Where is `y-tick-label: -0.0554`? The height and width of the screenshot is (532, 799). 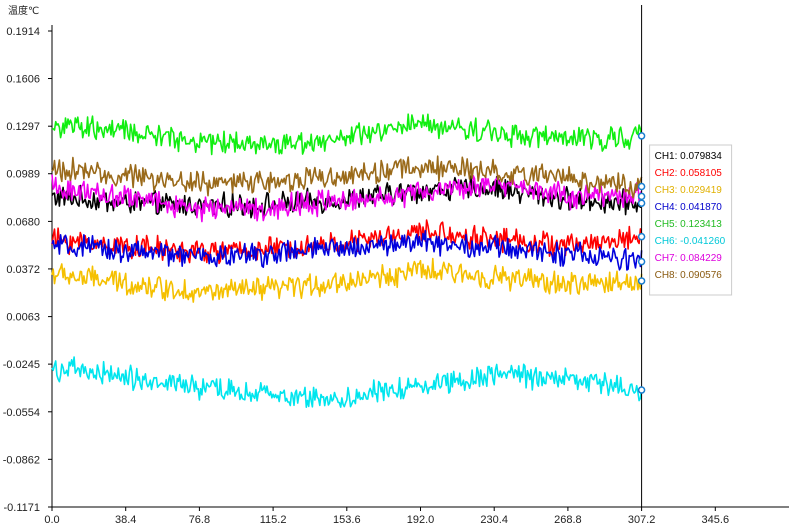 y-tick-label: -0.0554 is located at coordinates (21, 413).